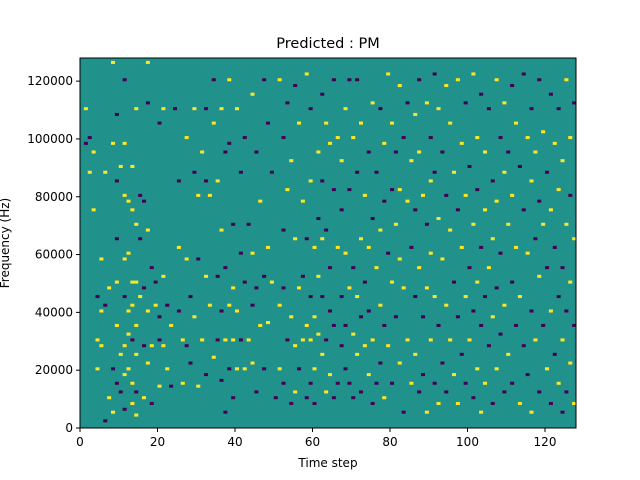 The height and width of the screenshot is (480, 640). Describe the element at coordinates (467, 442) in the screenshot. I see `x-tick-label: 100` at that location.